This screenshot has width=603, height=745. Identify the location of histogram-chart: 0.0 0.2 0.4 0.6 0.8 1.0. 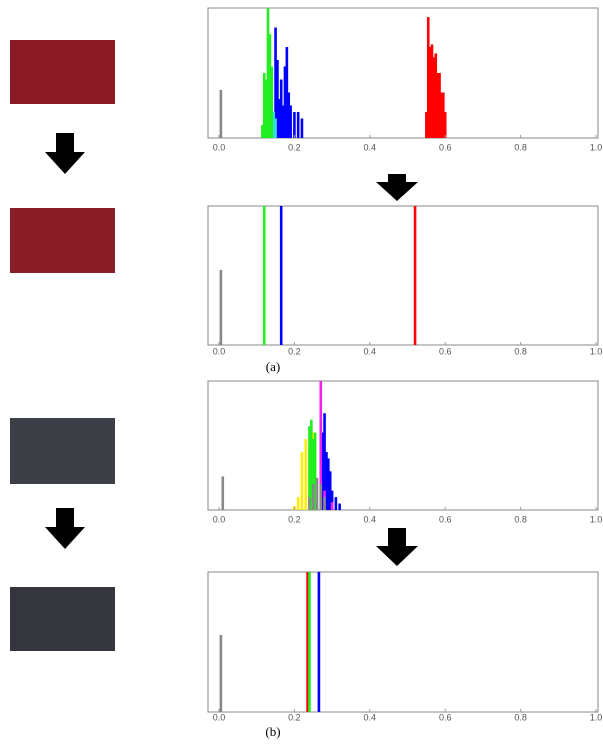
(405, 452).